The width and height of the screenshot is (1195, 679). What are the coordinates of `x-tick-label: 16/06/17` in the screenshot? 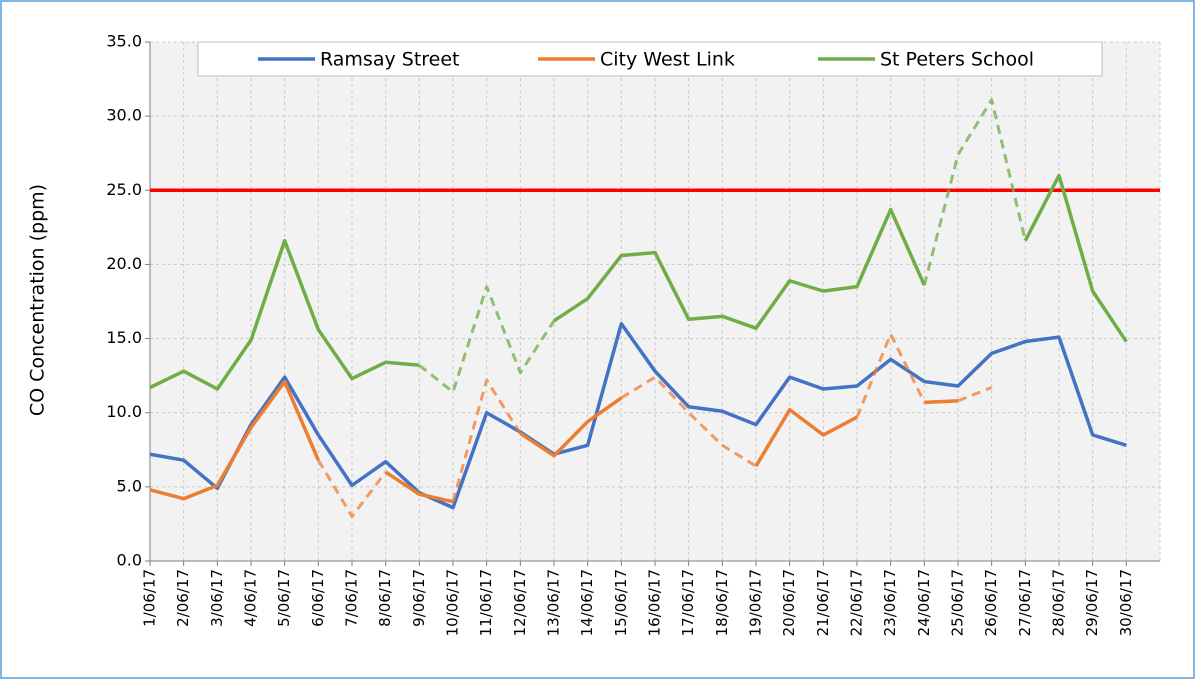 It's located at (655, 602).